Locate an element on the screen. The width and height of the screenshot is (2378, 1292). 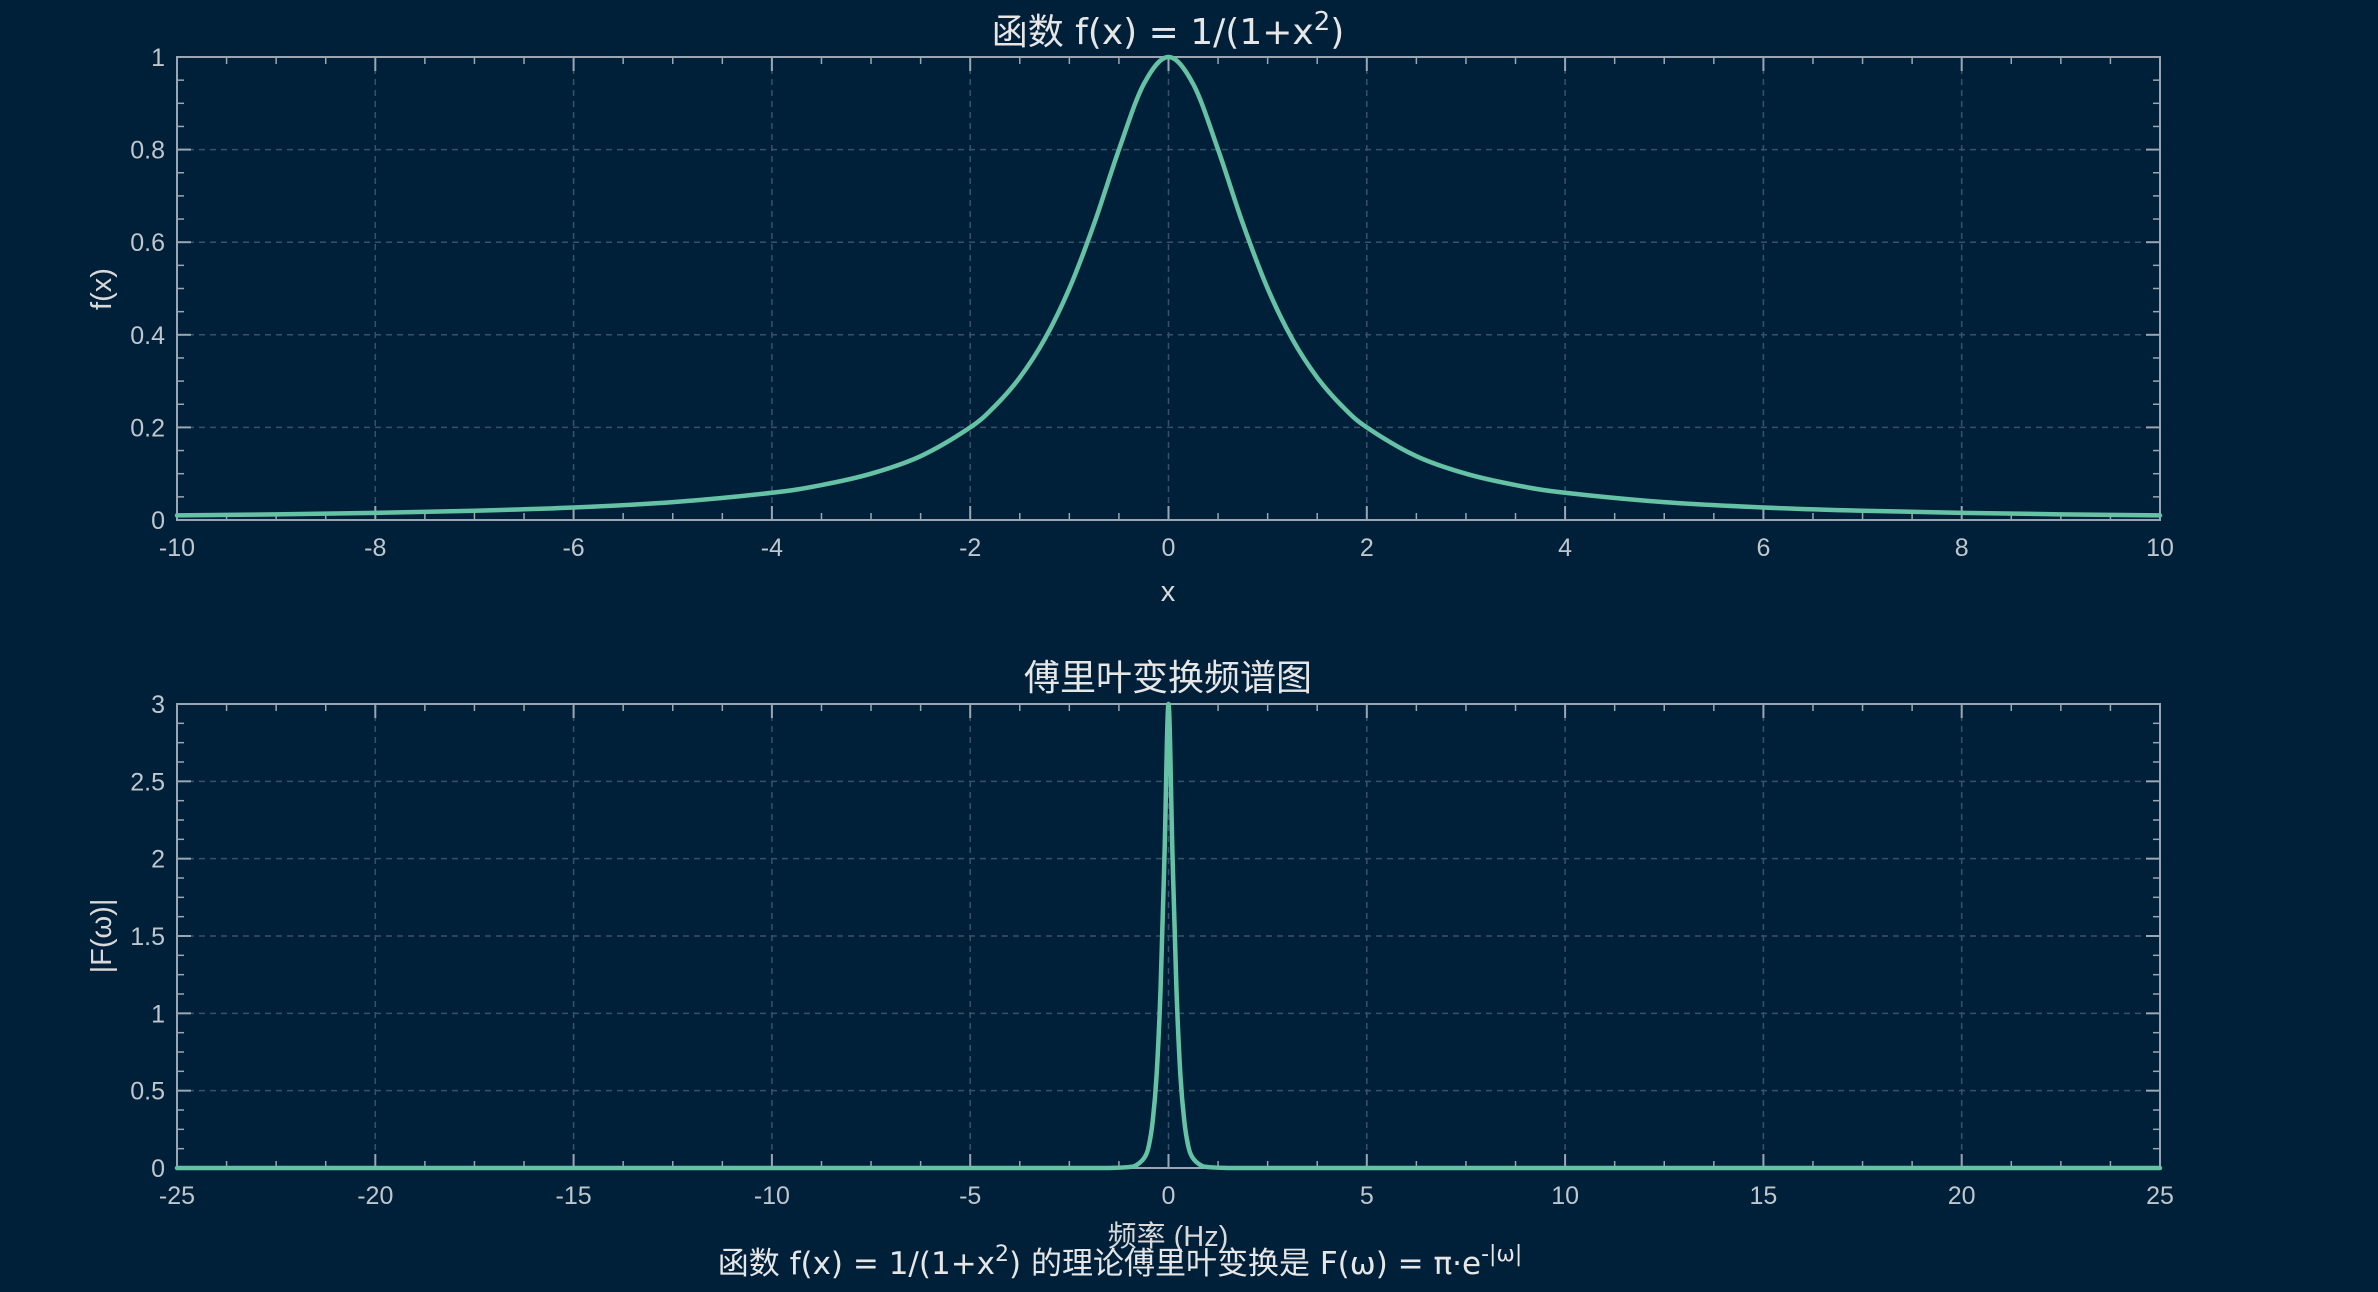
y-tick-label: 0.4 is located at coordinates (147, 336).